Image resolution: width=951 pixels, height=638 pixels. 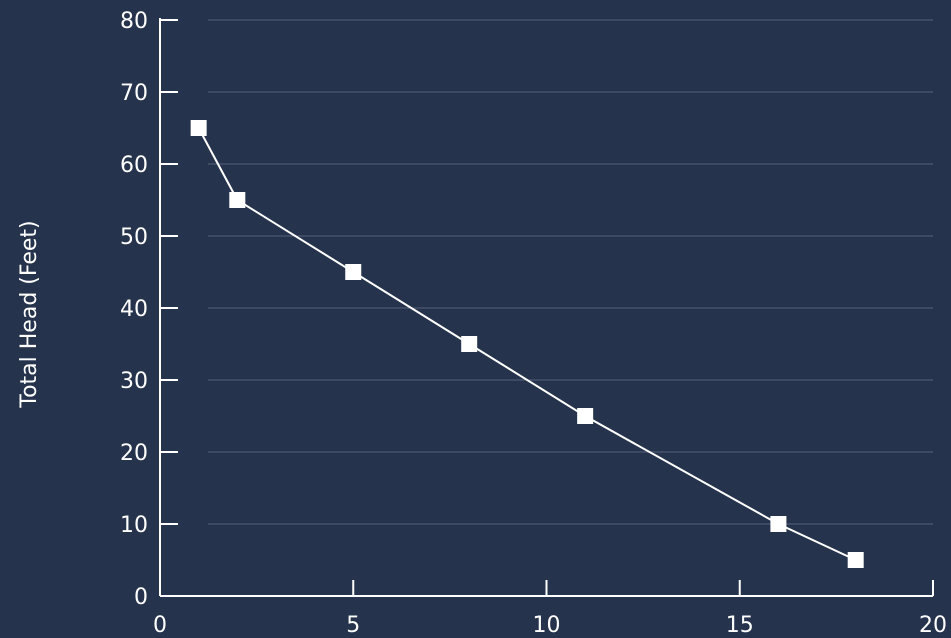 I want to click on y-tick-label-70: 70, so click(x=134, y=93).